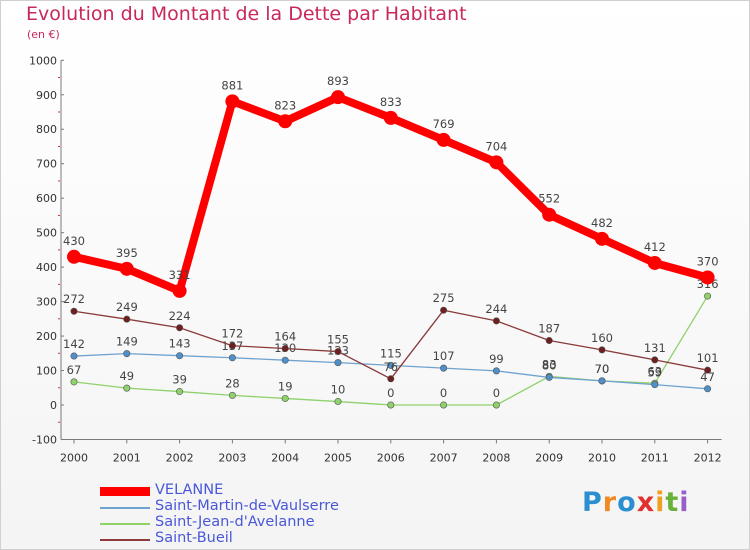 The image size is (750, 550). Describe the element at coordinates (125, 524) in the screenshot. I see `legend-swatch-saint-jean` at that location.